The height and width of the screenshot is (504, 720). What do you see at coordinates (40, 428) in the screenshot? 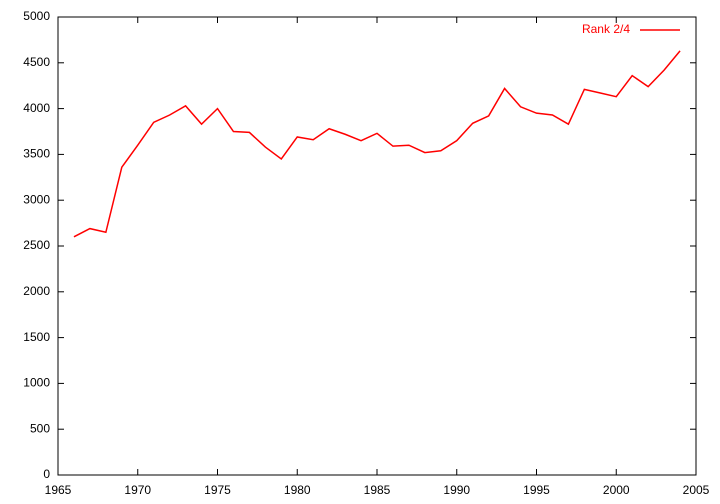
I see `y-tick-label: 500` at bounding box center [40, 428].